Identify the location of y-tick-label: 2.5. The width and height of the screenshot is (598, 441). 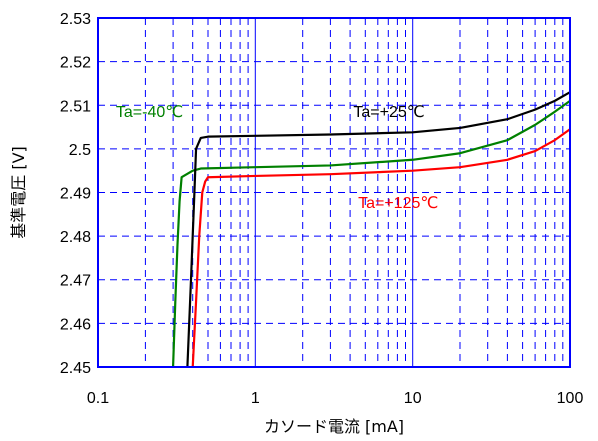
(80, 150).